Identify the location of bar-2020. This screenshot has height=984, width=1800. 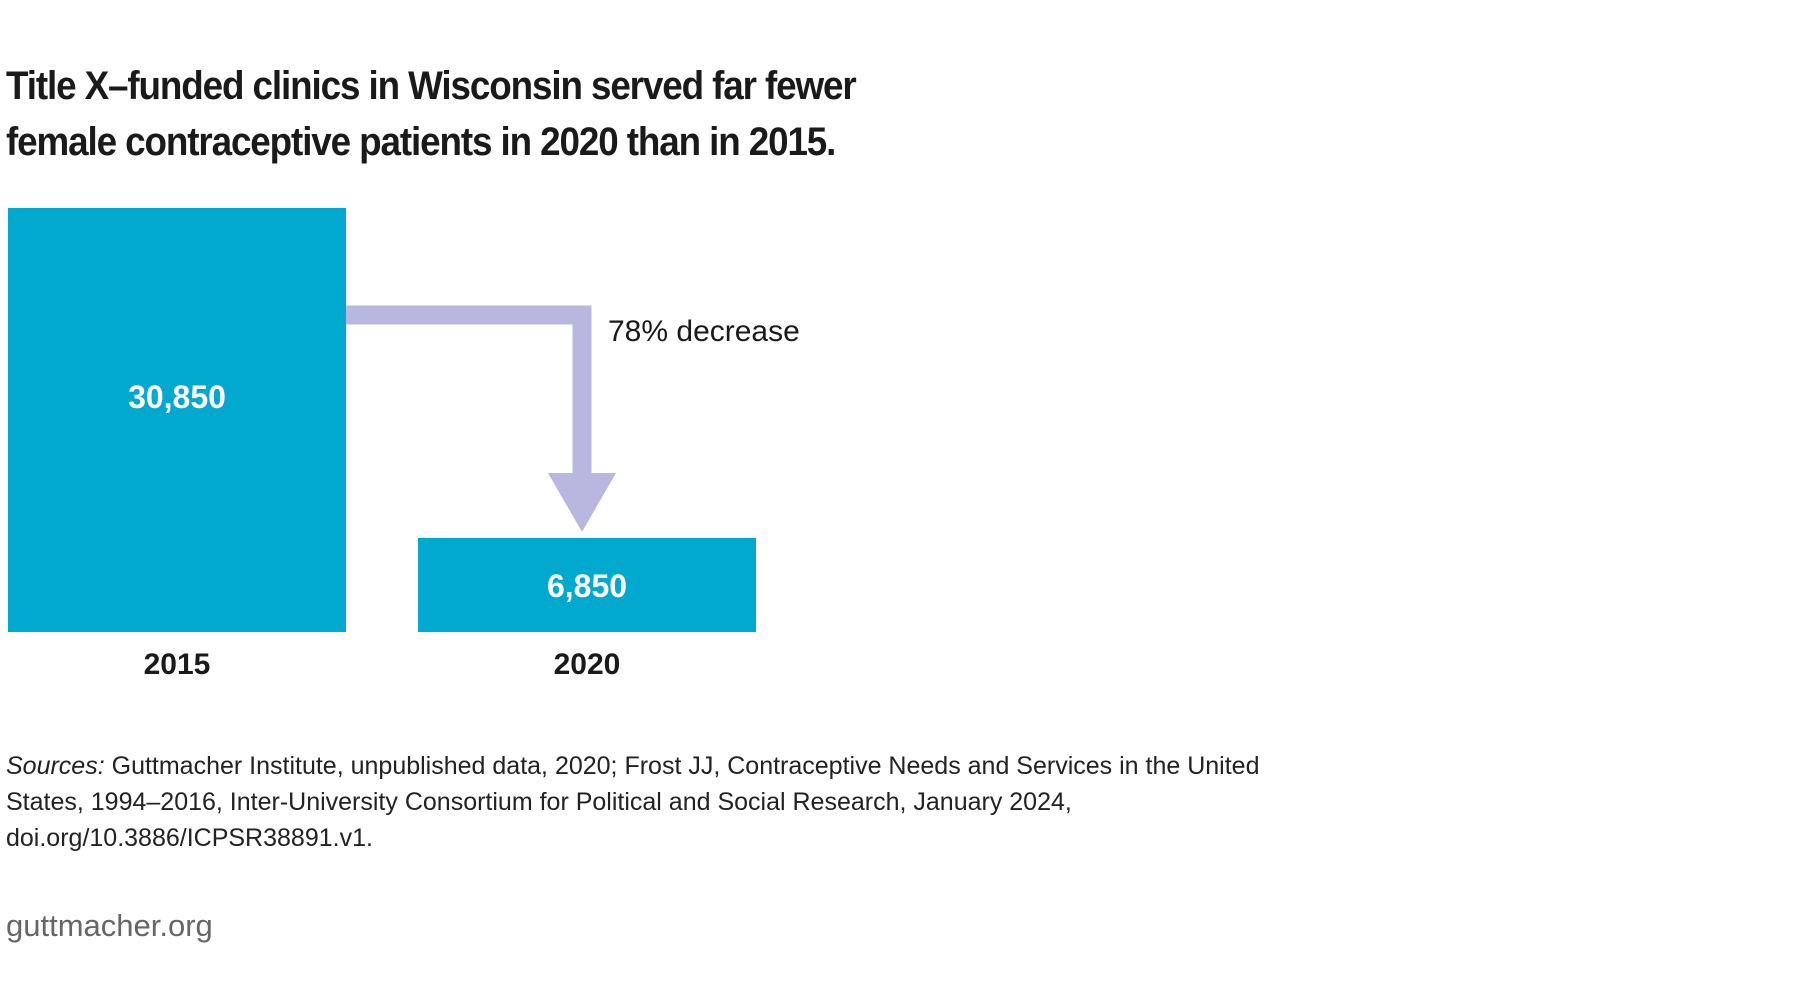
(587, 584).